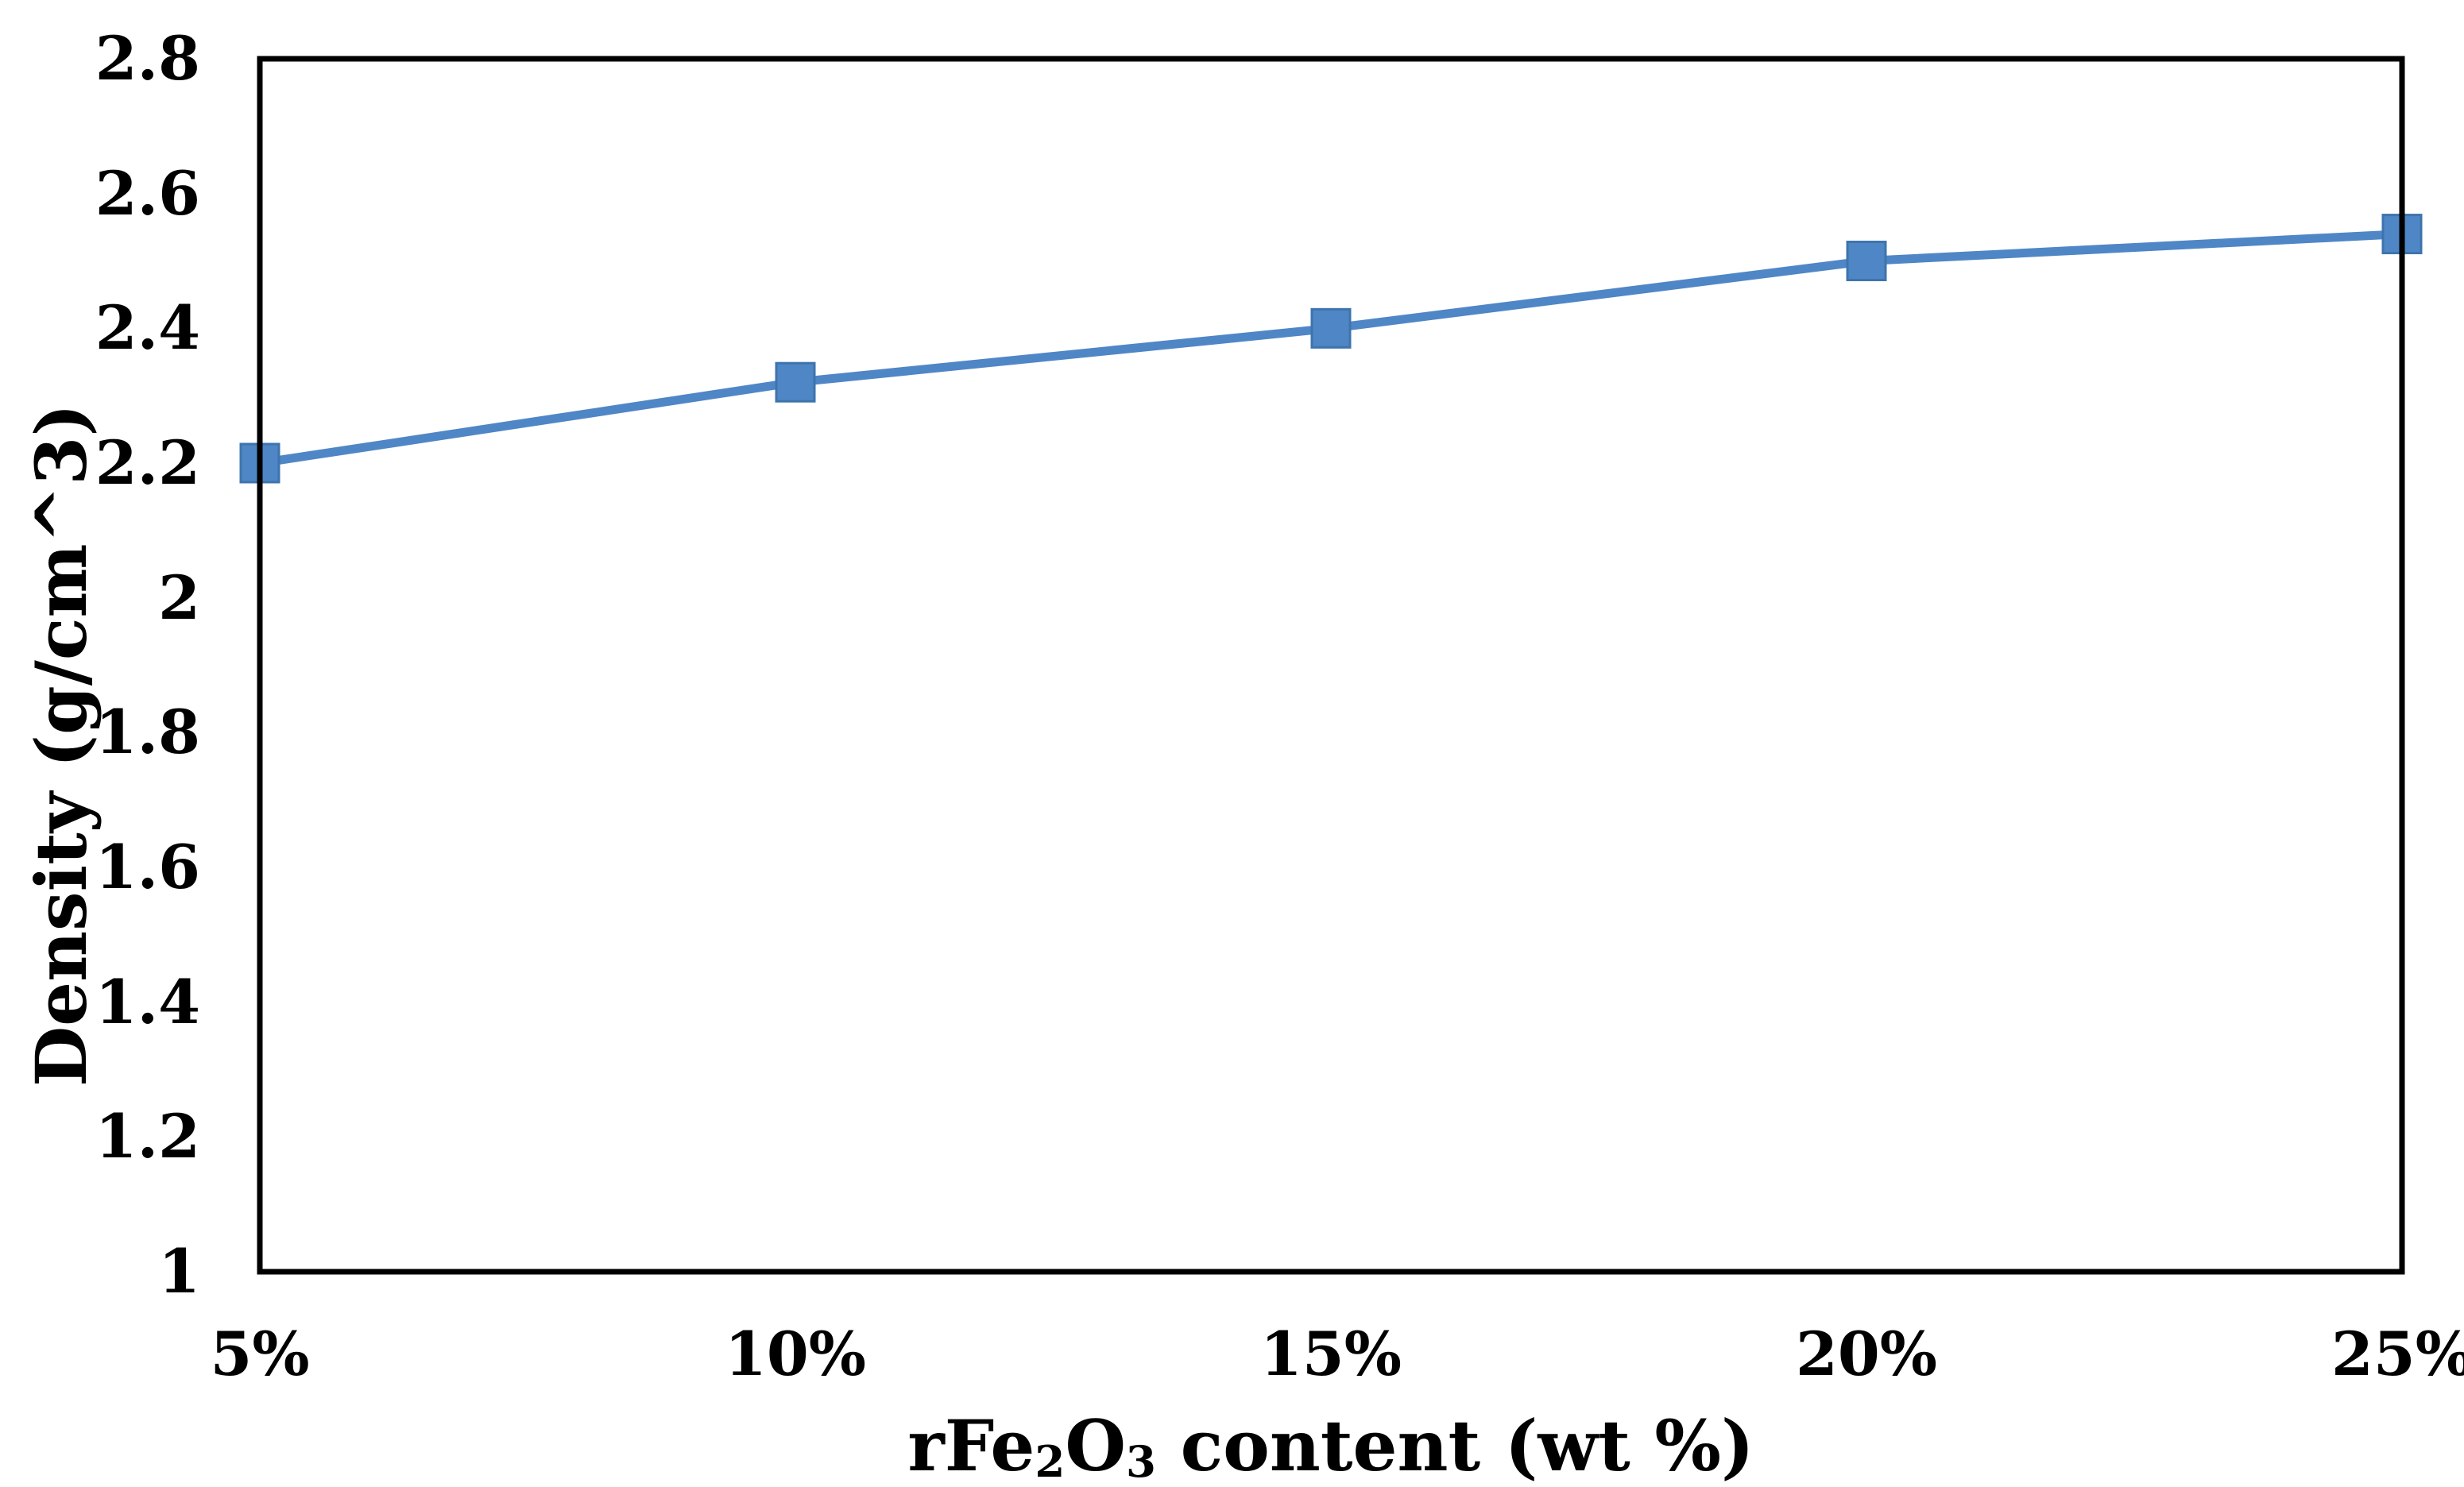  Describe the element at coordinates (179, 1271) in the screenshot. I see `y-axis-tick-label: 1` at that location.